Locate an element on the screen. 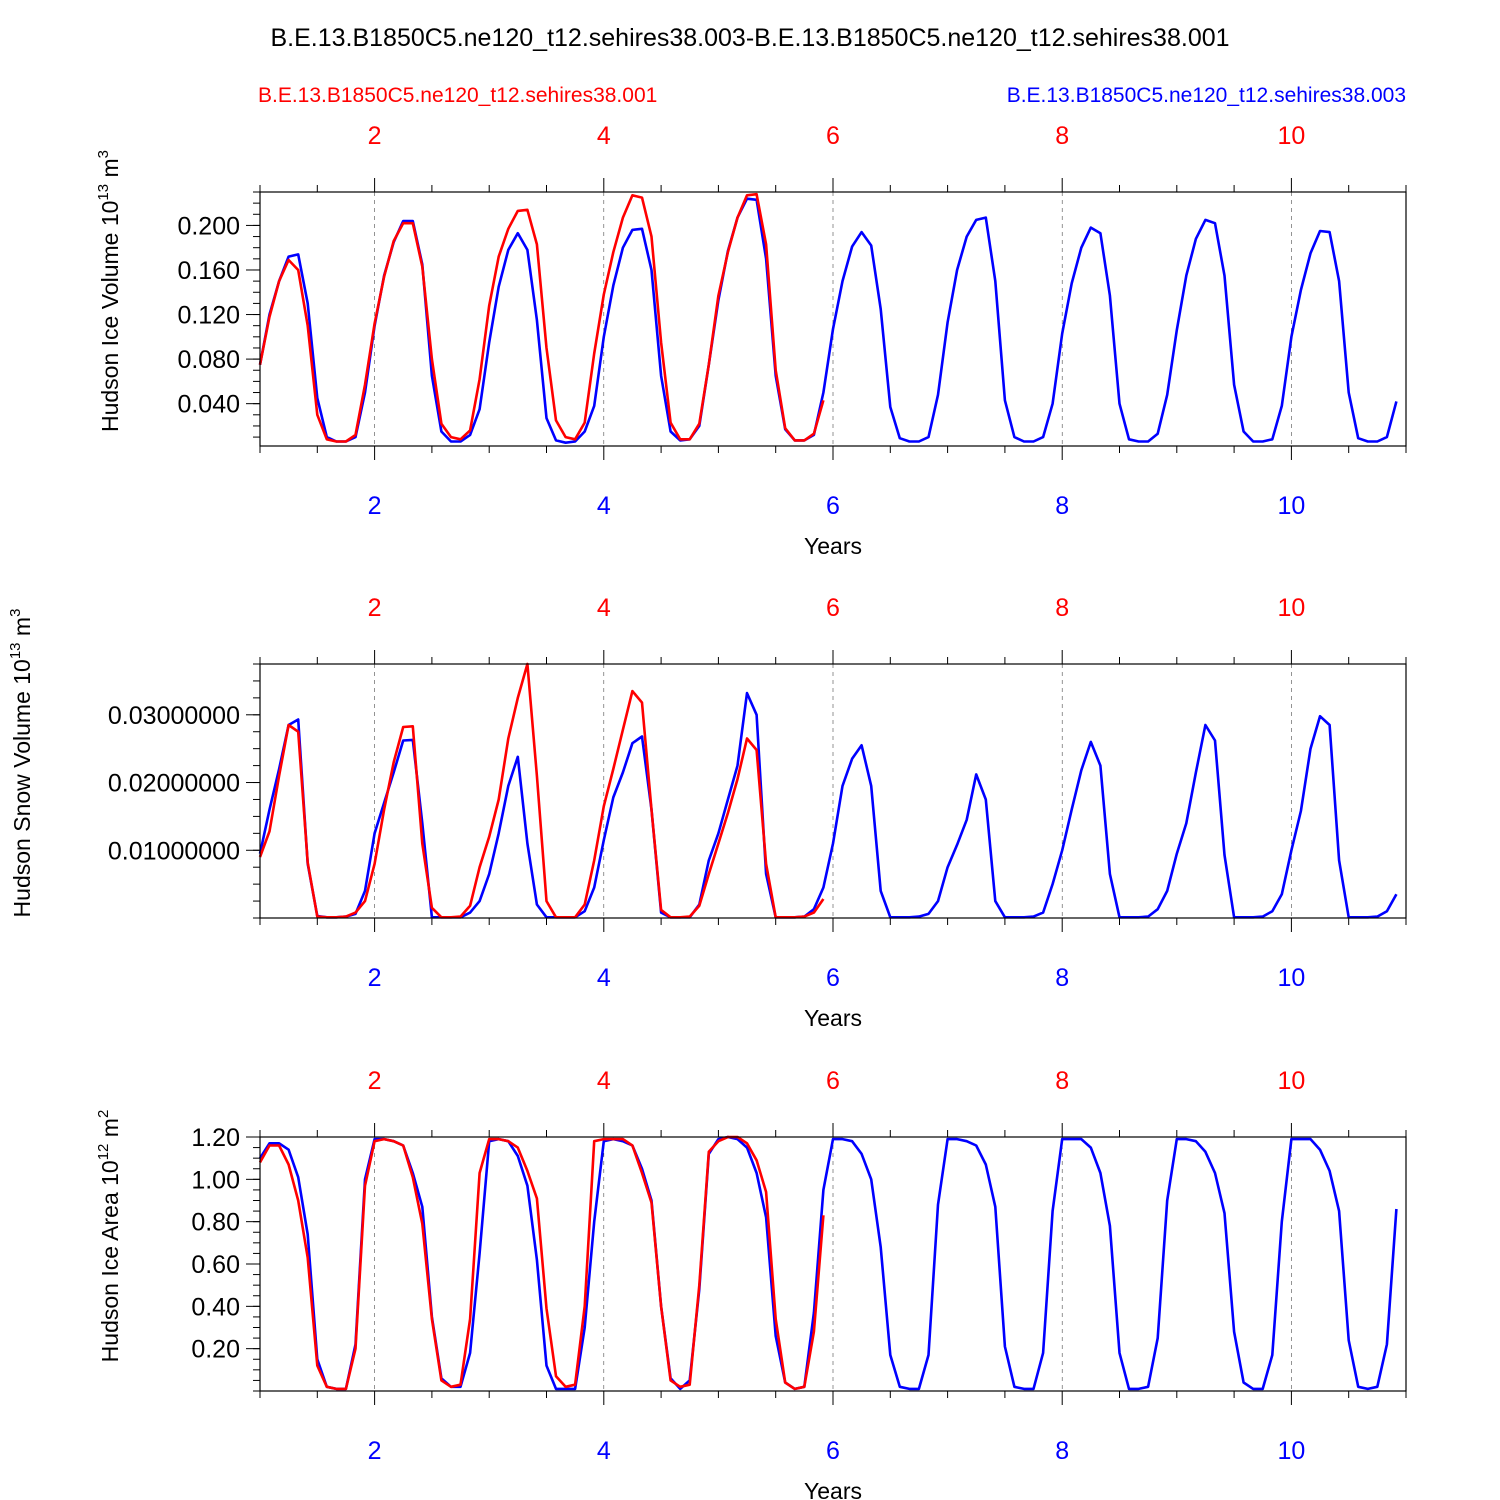 The image size is (1500, 1500). y-axis-title-unit-exponent: 2 is located at coordinates (103, 1114).